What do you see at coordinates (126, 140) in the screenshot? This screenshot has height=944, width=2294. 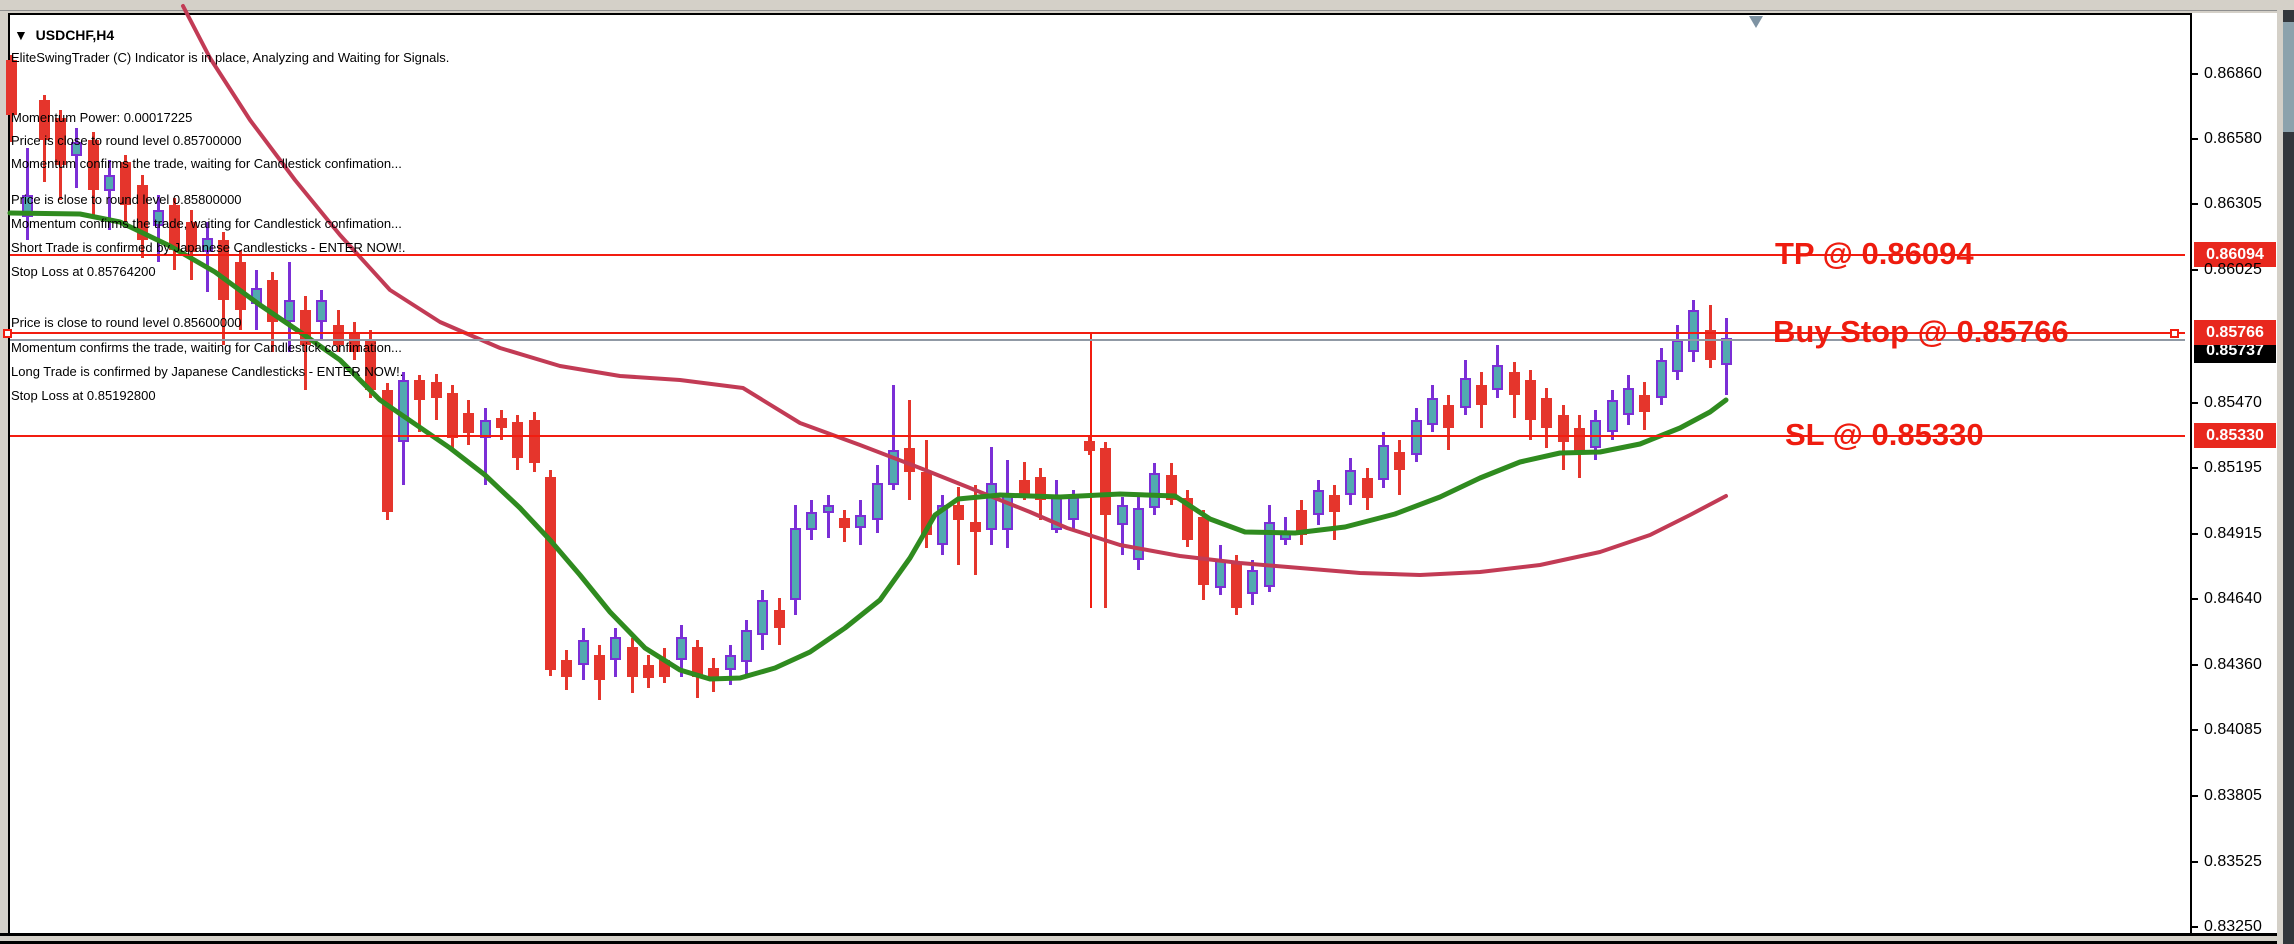 I see `indicator-status-line: Price is close to round level 0.85700000` at bounding box center [126, 140].